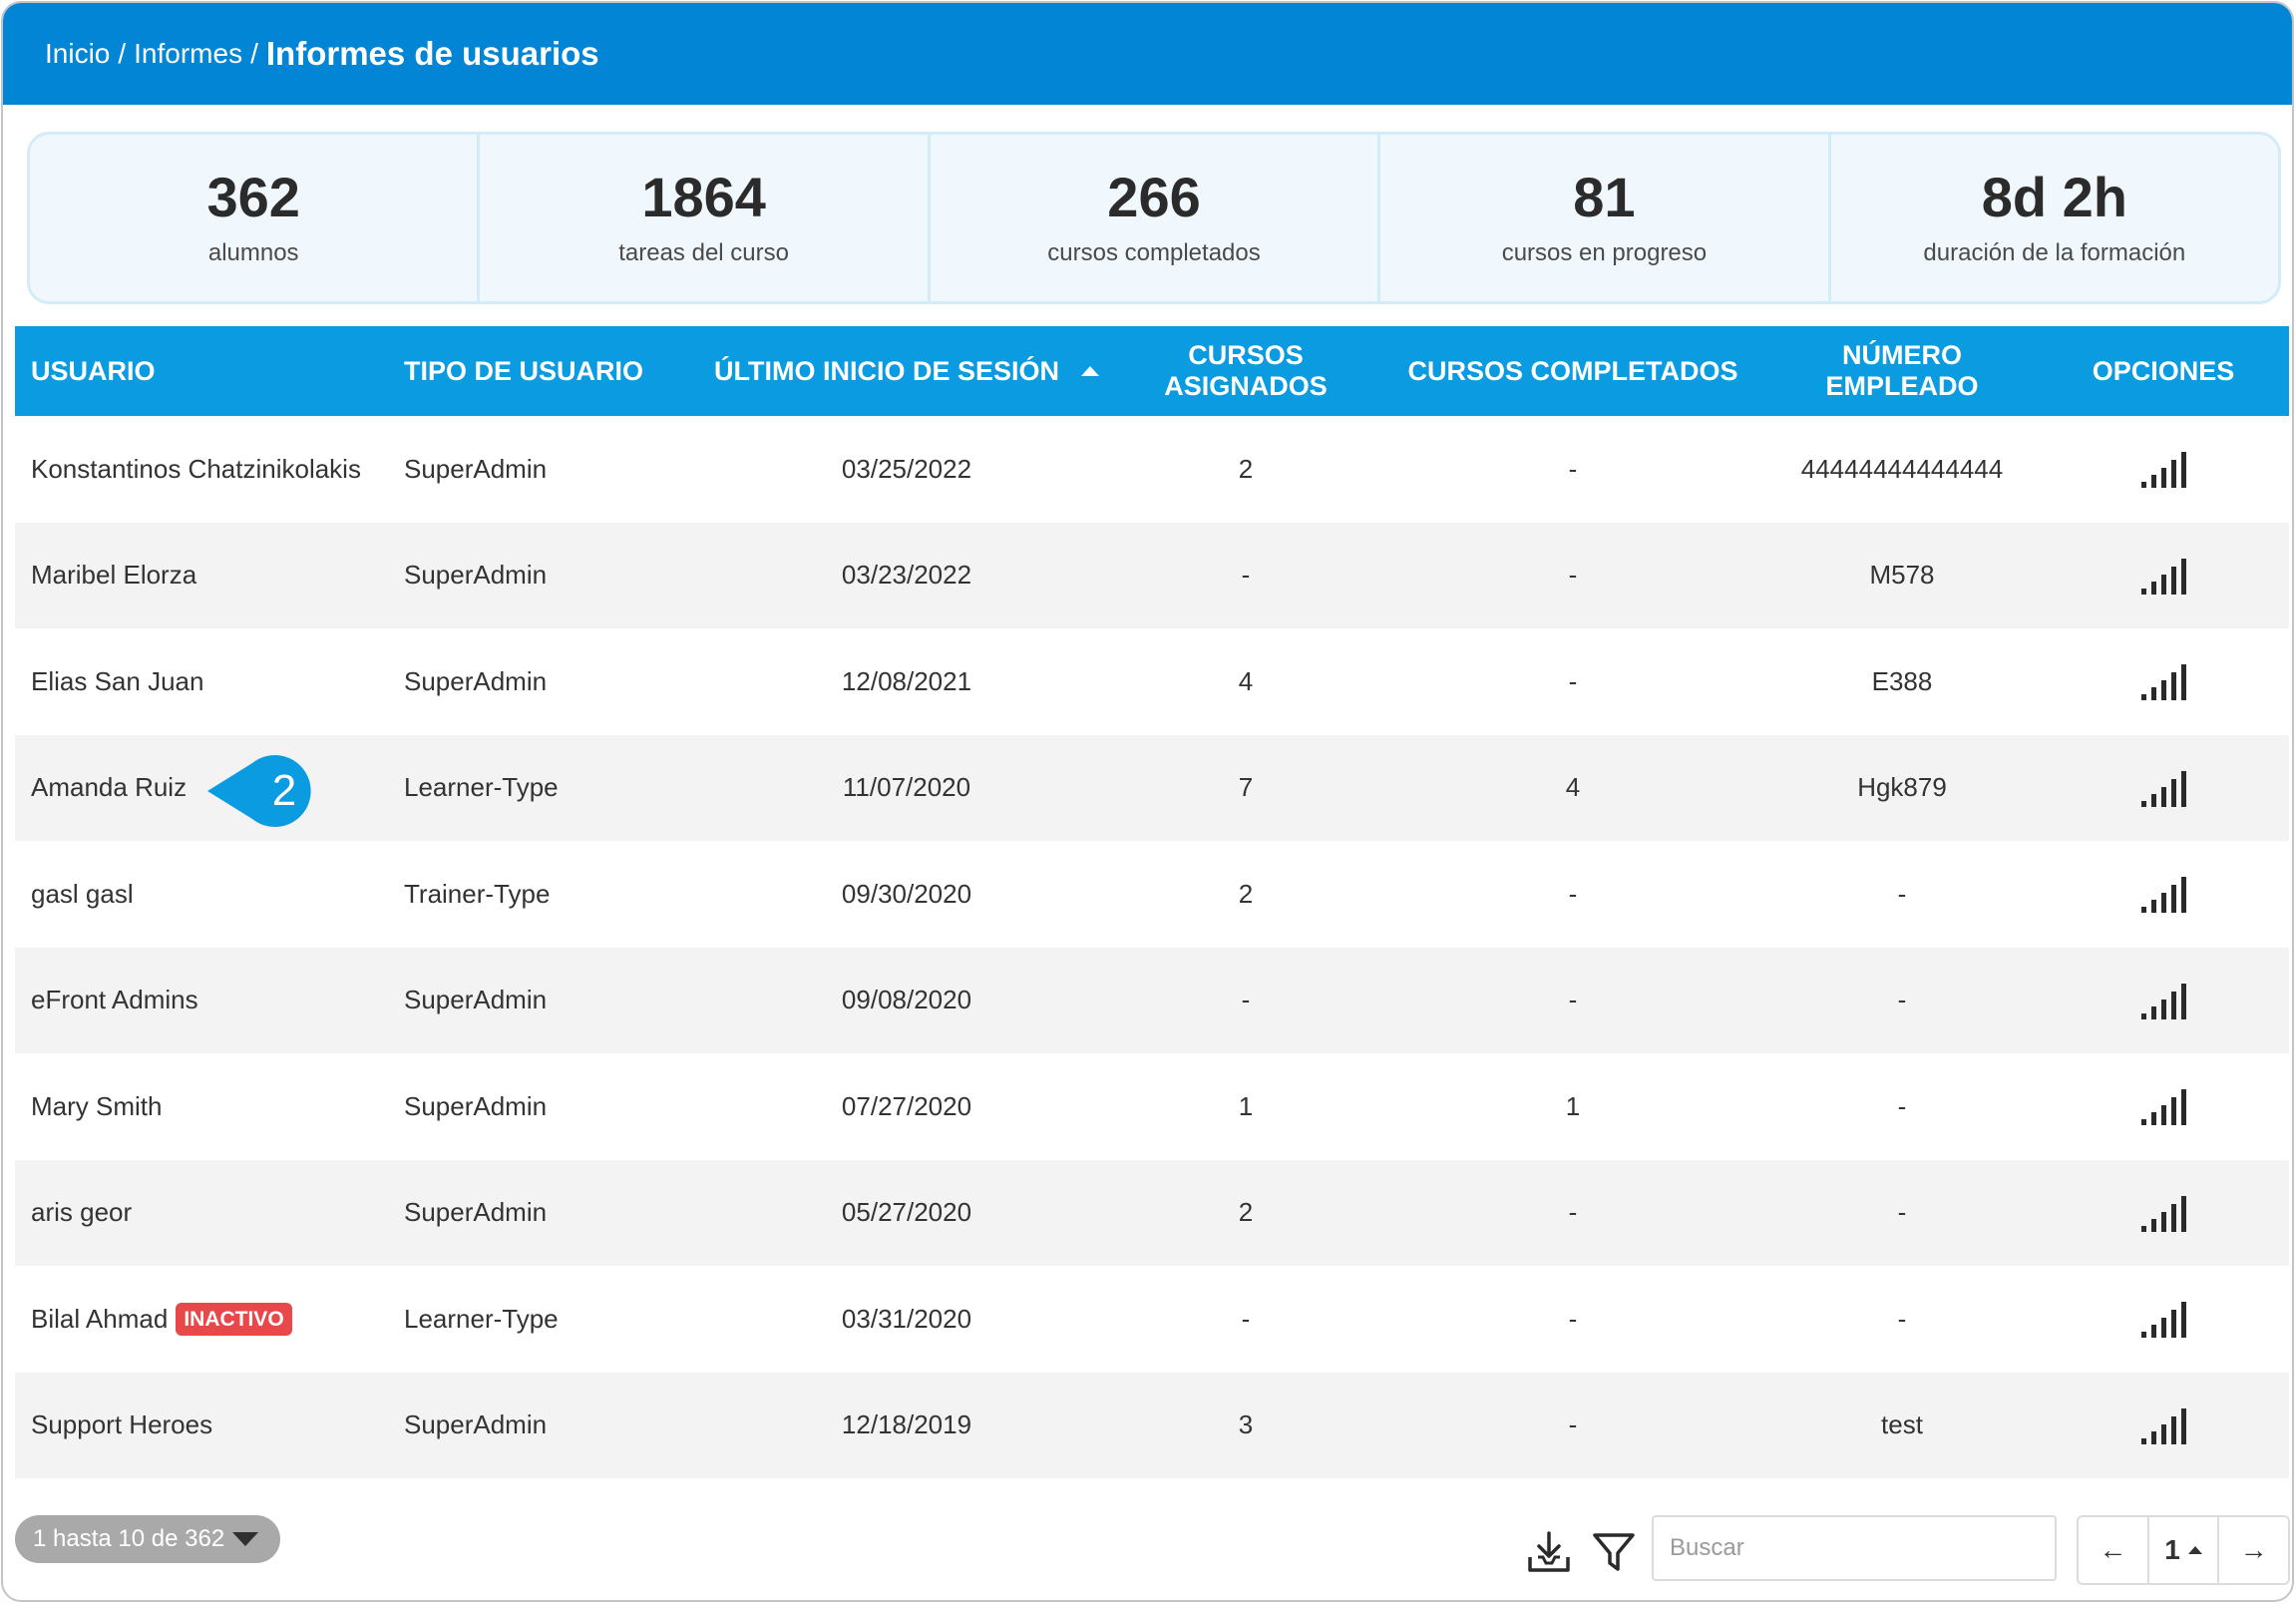  What do you see at coordinates (906, 1105) in the screenshot?
I see `cell-last-login: 07/27/2020` at bounding box center [906, 1105].